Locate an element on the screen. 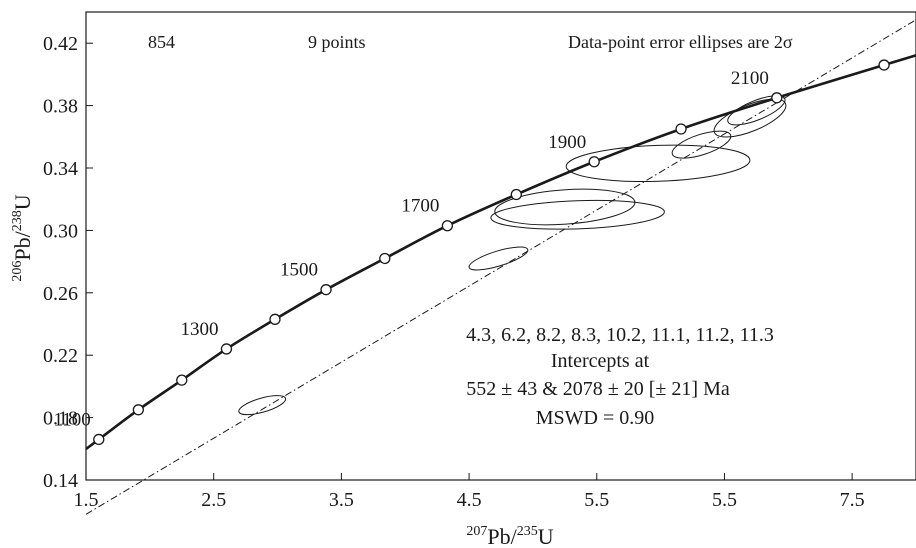 The image size is (916, 548). intercepts-title: Intercepts at is located at coordinates (600, 361).